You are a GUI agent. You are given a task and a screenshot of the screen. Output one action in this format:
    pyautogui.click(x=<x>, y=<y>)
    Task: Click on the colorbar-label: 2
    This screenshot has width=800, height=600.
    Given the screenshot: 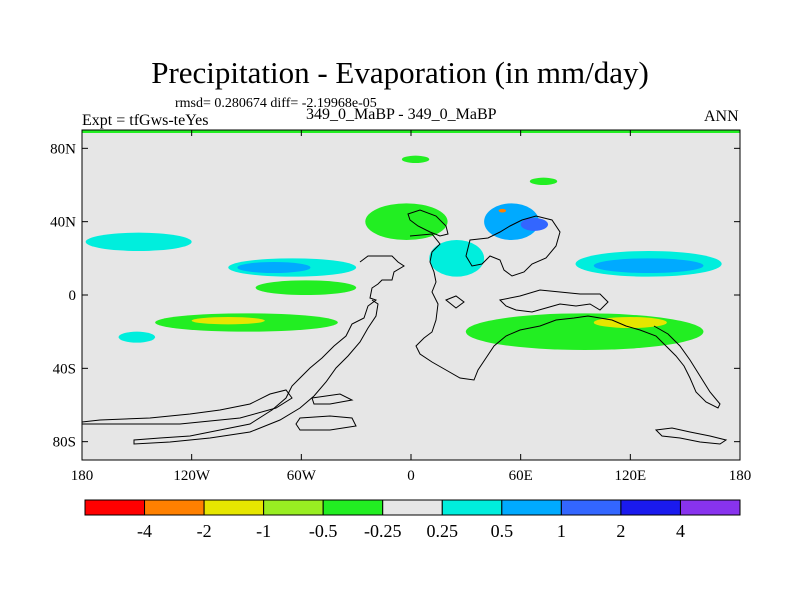 What is the action you would take?
    pyautogui.click(x=620, y=531)
    